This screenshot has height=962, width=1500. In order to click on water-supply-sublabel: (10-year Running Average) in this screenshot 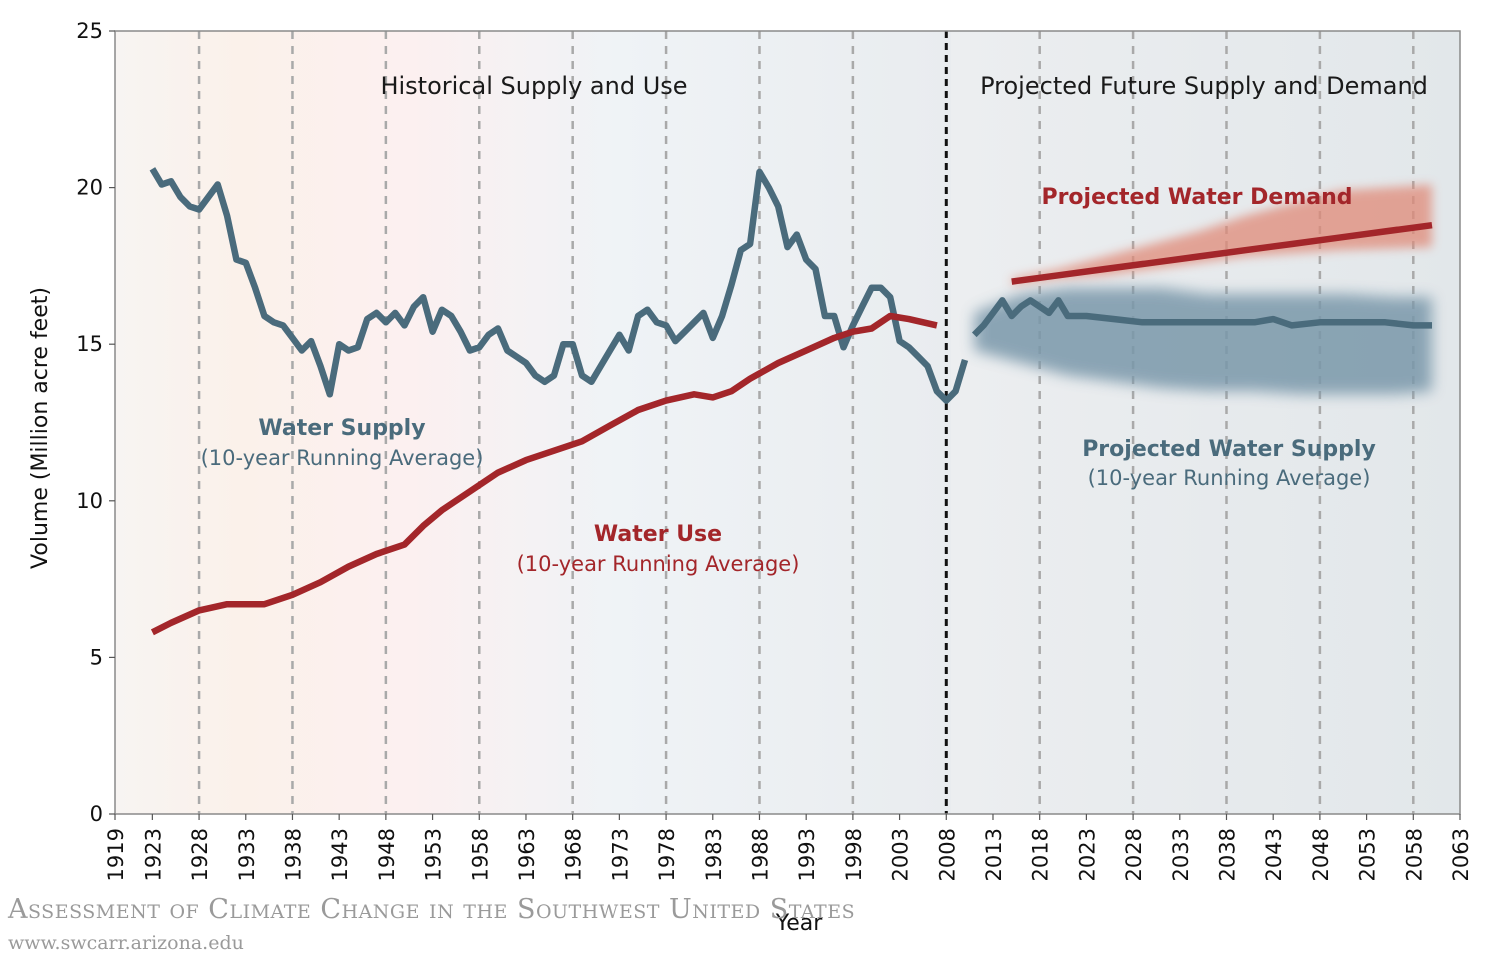, I will do `click(342, 458)`.